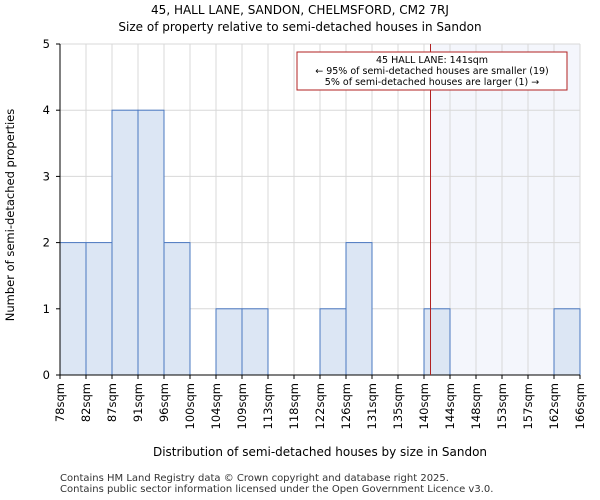  Describe the element at coordinates (46, 110) in the screenshot. I see `y-tick-label: 4` at that location.